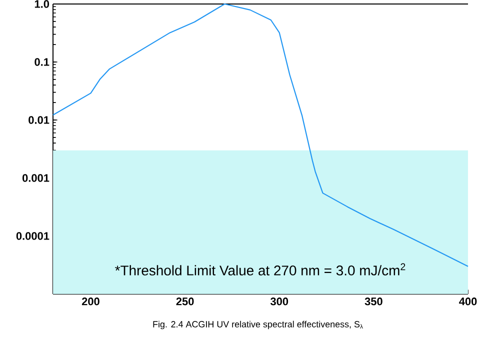  What do you see at coordinates (33, 236) in the screenshot?
I see `y-tick-label: 0.0001` at bounding box center [33, 236].